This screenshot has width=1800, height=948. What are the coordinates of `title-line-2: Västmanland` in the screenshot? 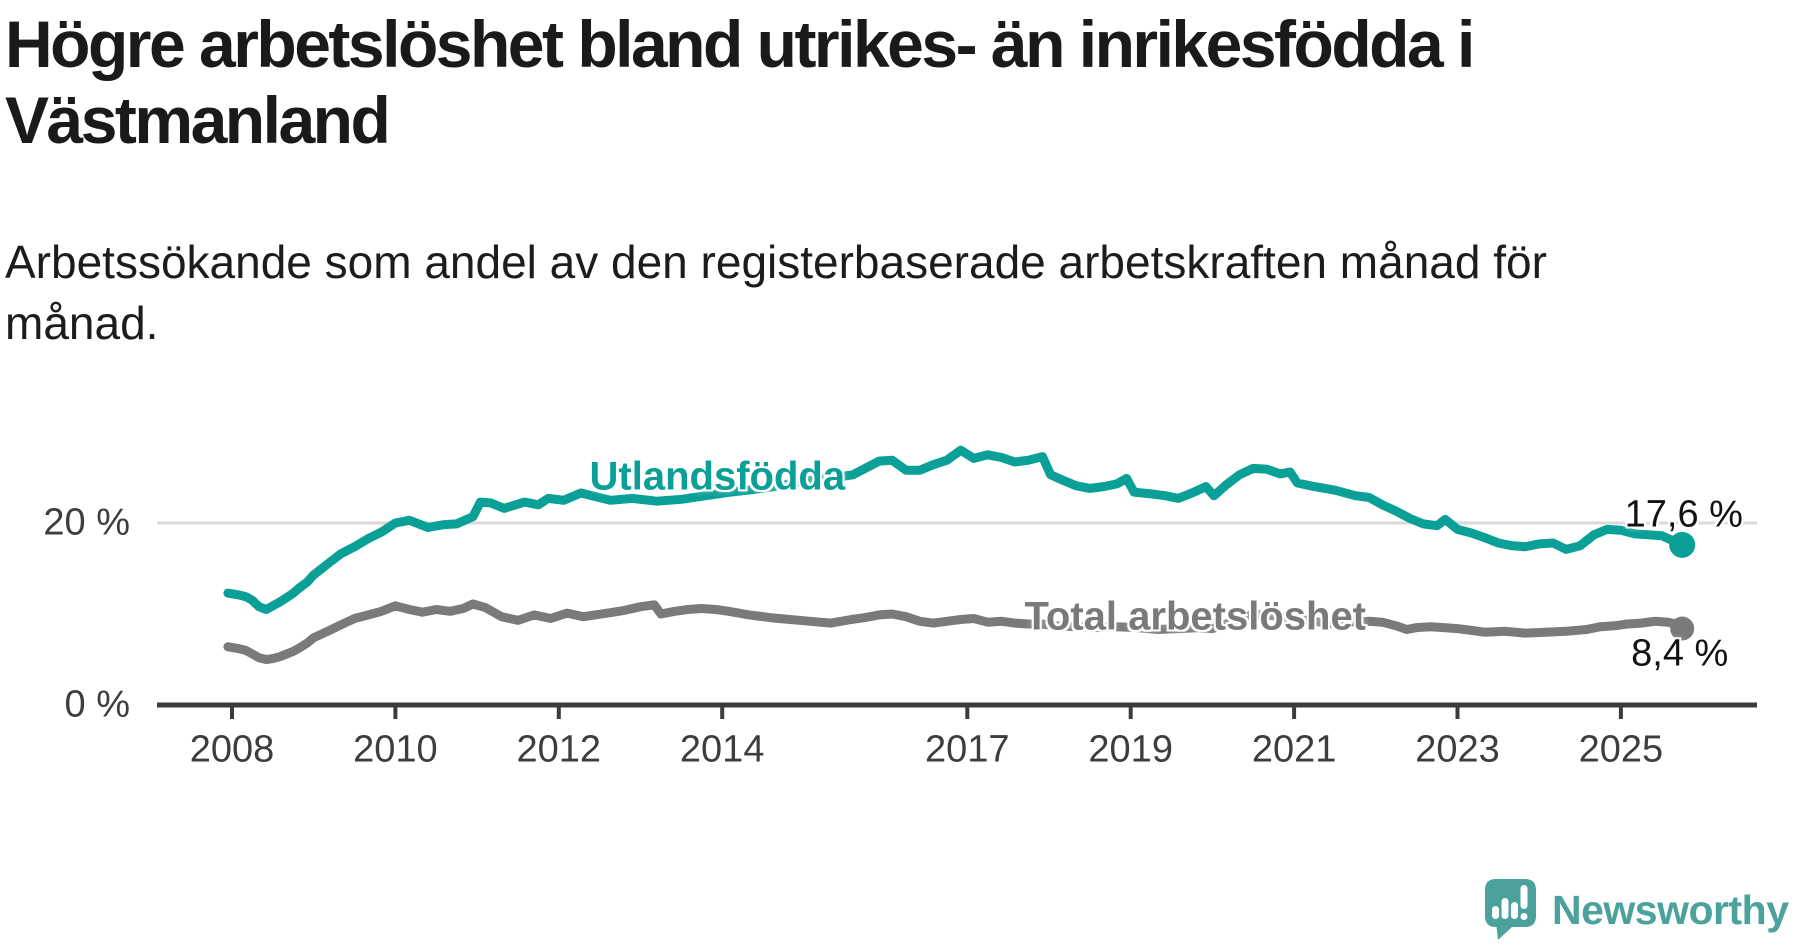 It's located at (198, 120).